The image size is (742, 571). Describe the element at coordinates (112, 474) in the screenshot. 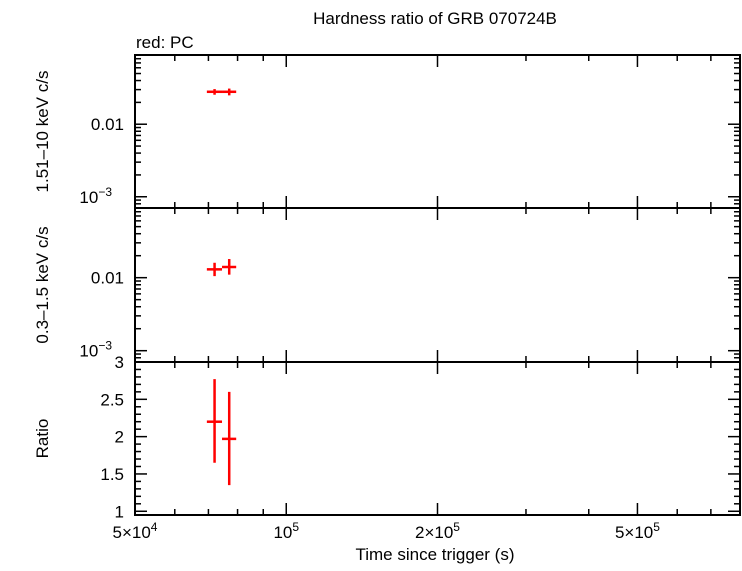

I see `y-tick-label: 1.5` at that location.